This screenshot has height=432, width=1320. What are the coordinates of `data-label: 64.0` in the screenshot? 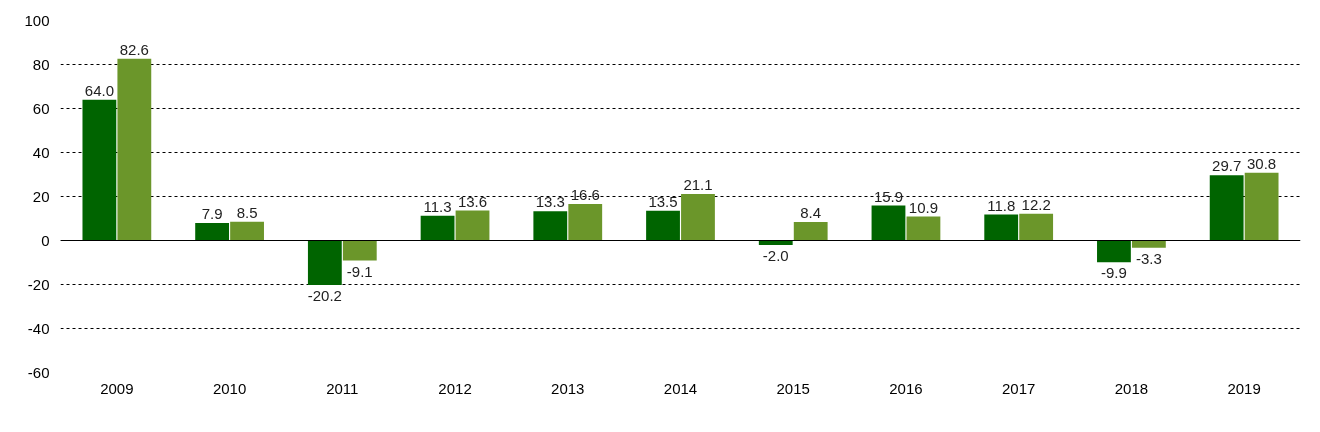 It's located at (99, 90).